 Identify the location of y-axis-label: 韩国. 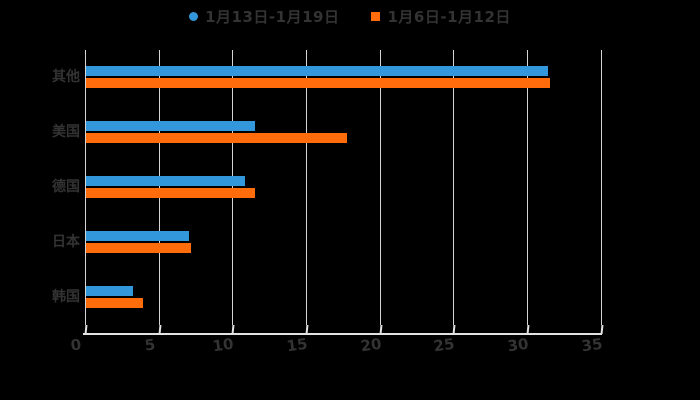
(66, 296).